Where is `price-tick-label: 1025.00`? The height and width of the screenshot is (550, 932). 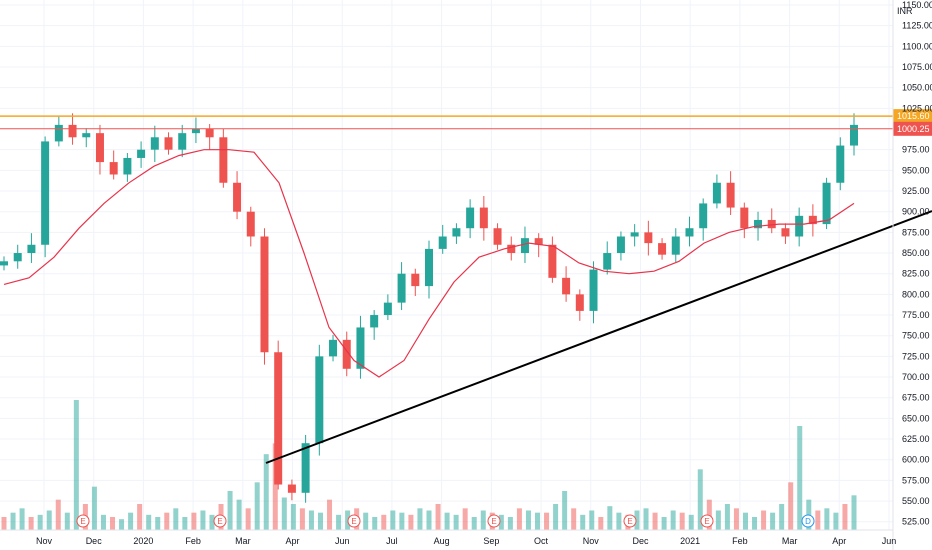 price-tick-label: 1025.00 is located at coordinates (917, 108).